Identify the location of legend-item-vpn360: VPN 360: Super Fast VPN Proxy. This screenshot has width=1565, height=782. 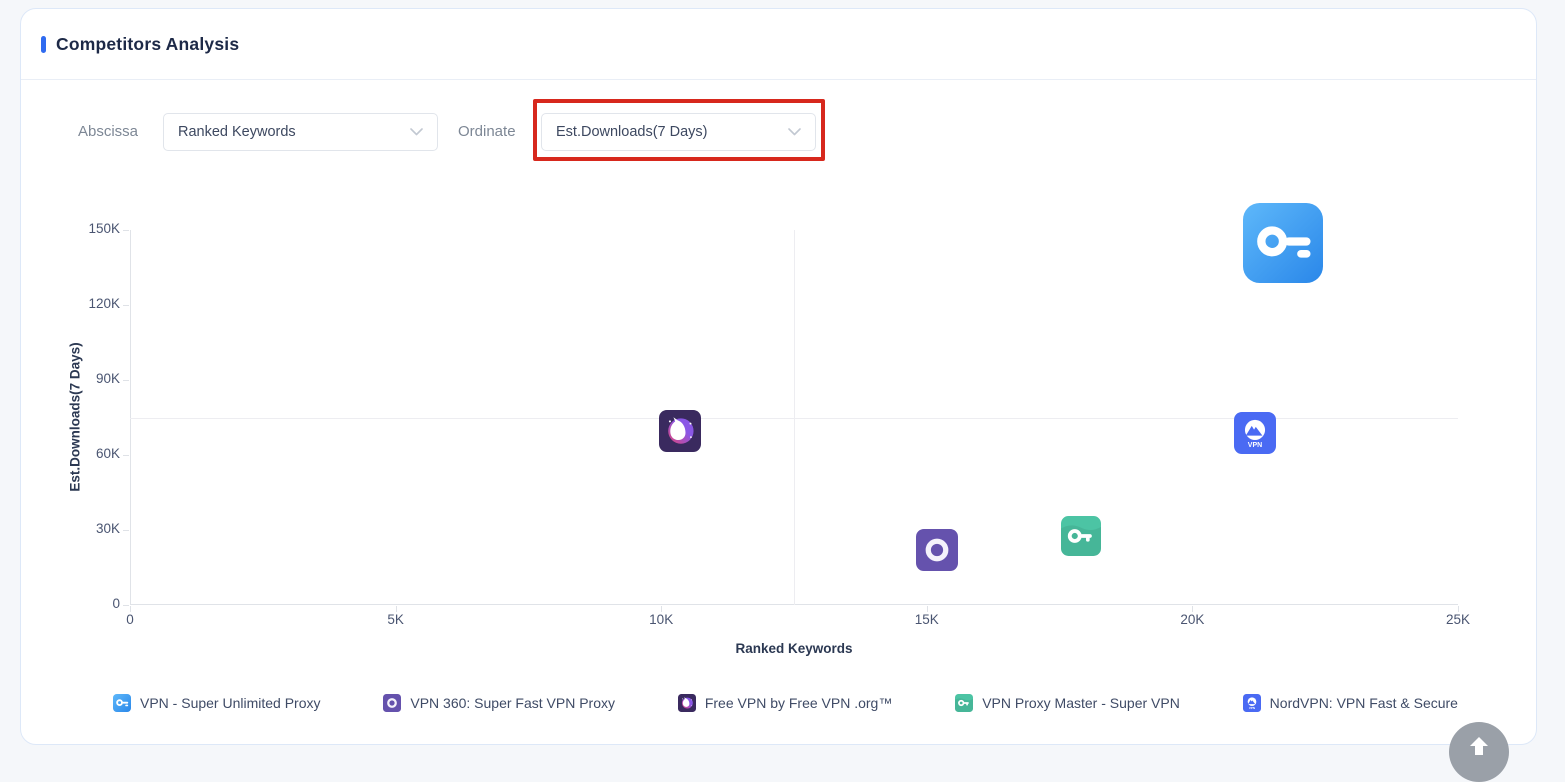
(499, 703).